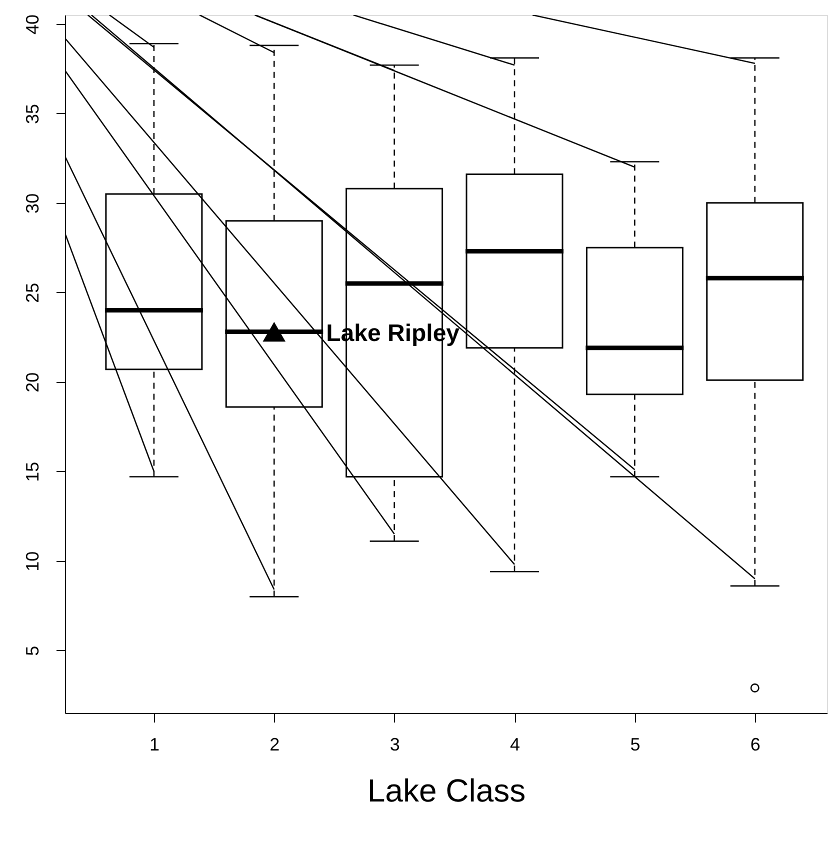  What do you see at coordinates (635, 744) in the screenshot?
I see `x-tick-label: 5` at bounding box center [635, 744].